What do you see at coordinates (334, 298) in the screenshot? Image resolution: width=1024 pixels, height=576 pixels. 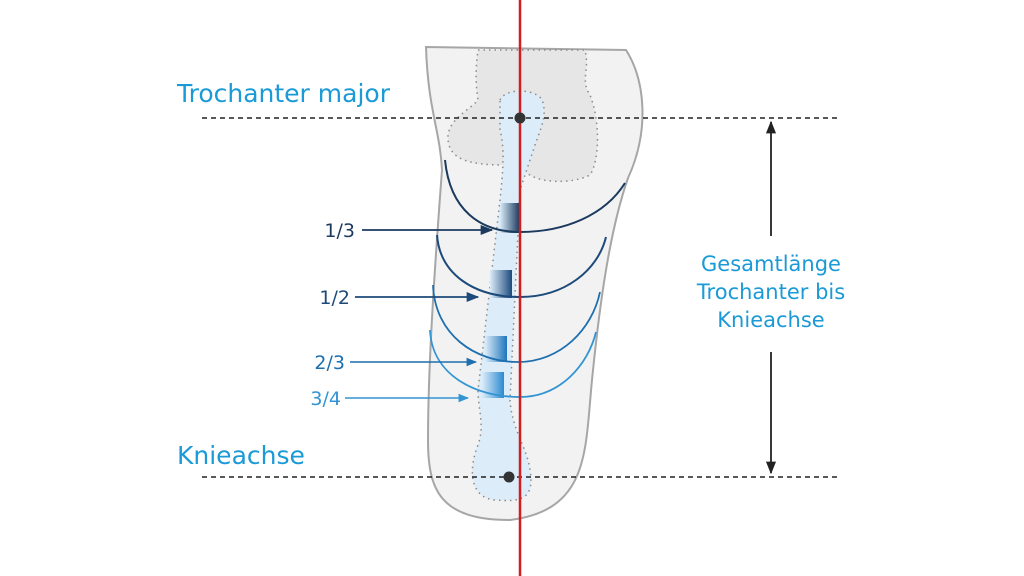 I see `level-label-1-2: 1/2` at bounding box center [334, 298].